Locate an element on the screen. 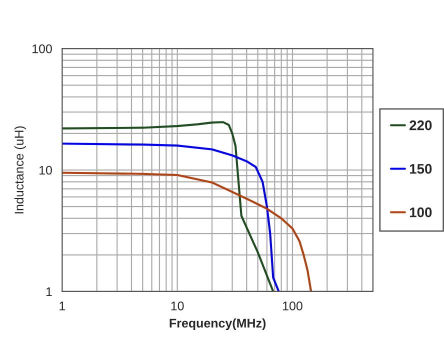 The width and height of the screenshot is (444, 347). legend-label: 100 is located at coordinates (421, 212).